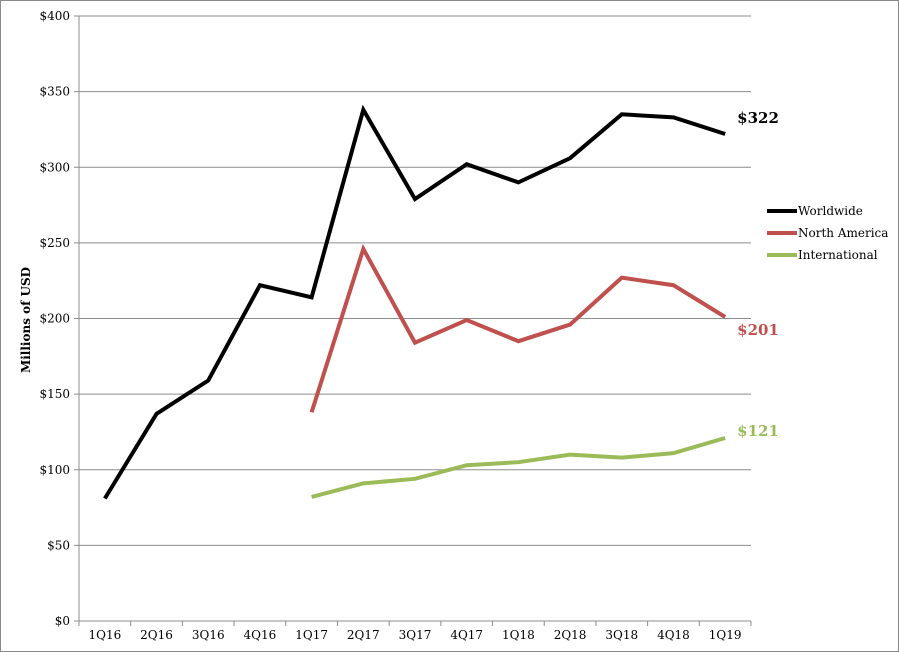 The width and height of the screenshot is (899, 652). What do you see at coordinates (54, 167) in the screenshot?
I see `y-tick-label: $300` at bounding box center [54, 167].